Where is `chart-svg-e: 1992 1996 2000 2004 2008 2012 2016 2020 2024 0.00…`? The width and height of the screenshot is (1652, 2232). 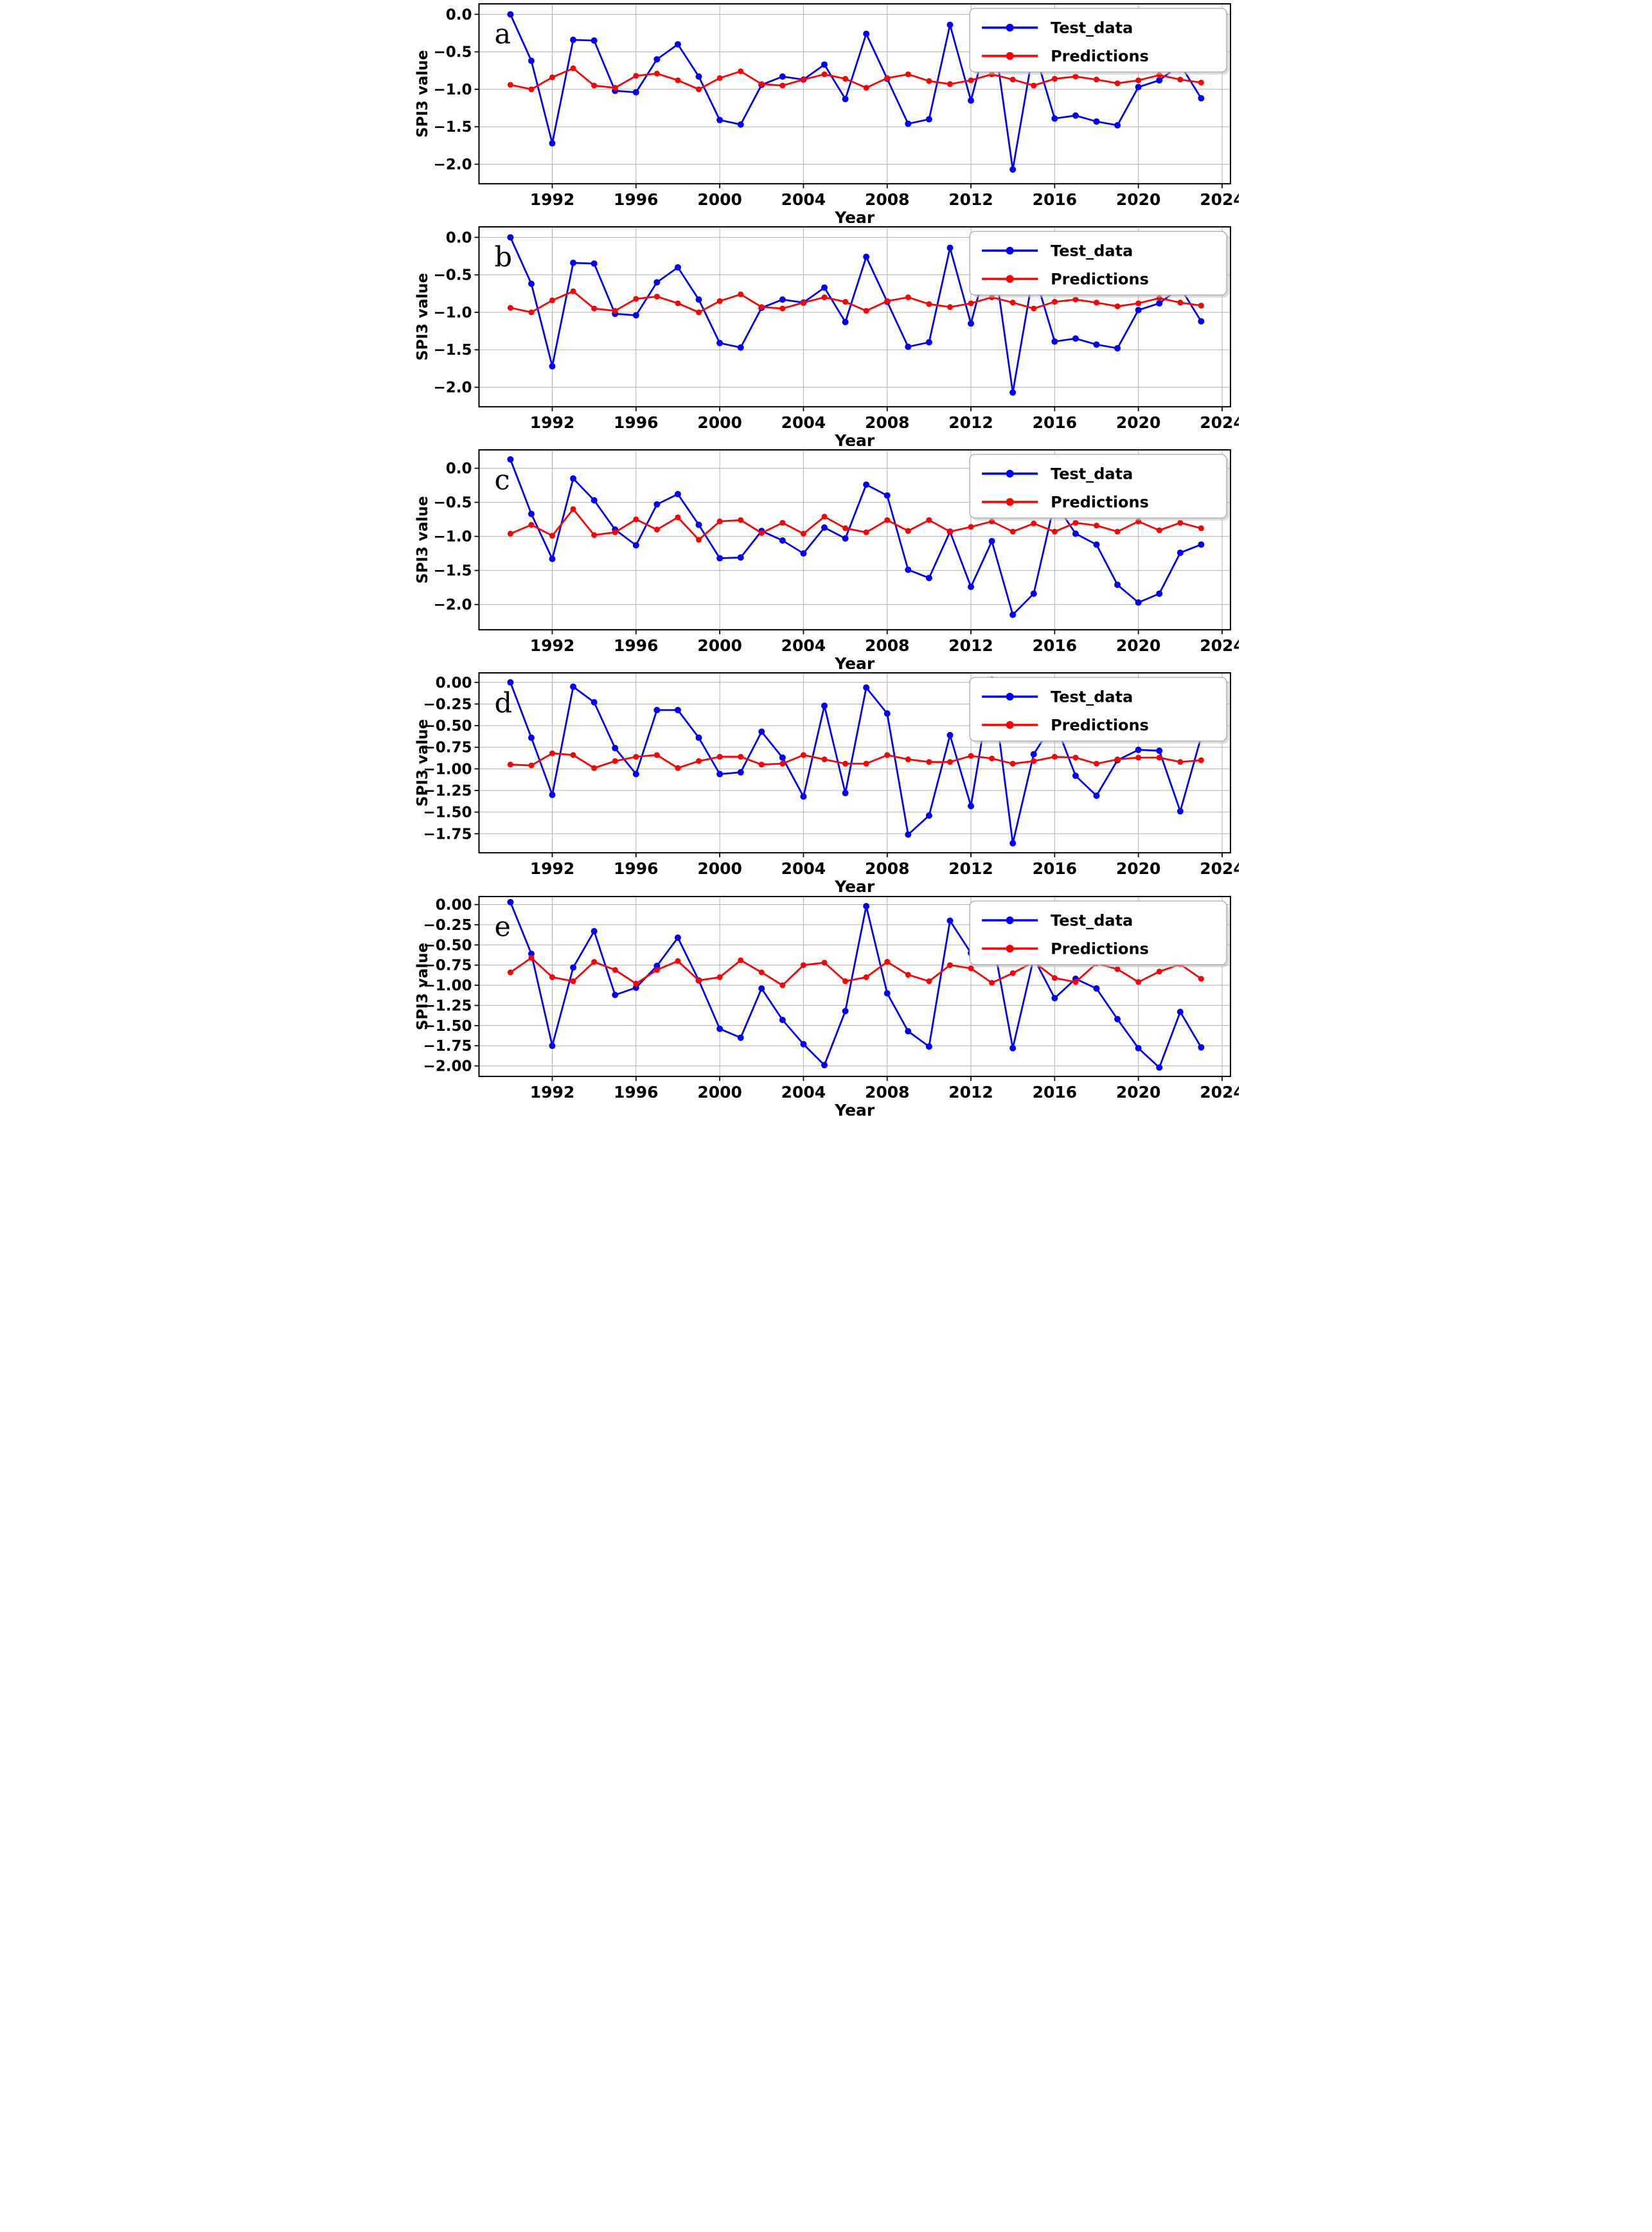 chart-svg-e: 1992 1996 2000 2004 2008 2012 2016 2020 2024 0.00… is located at coordinates (826, 1004).